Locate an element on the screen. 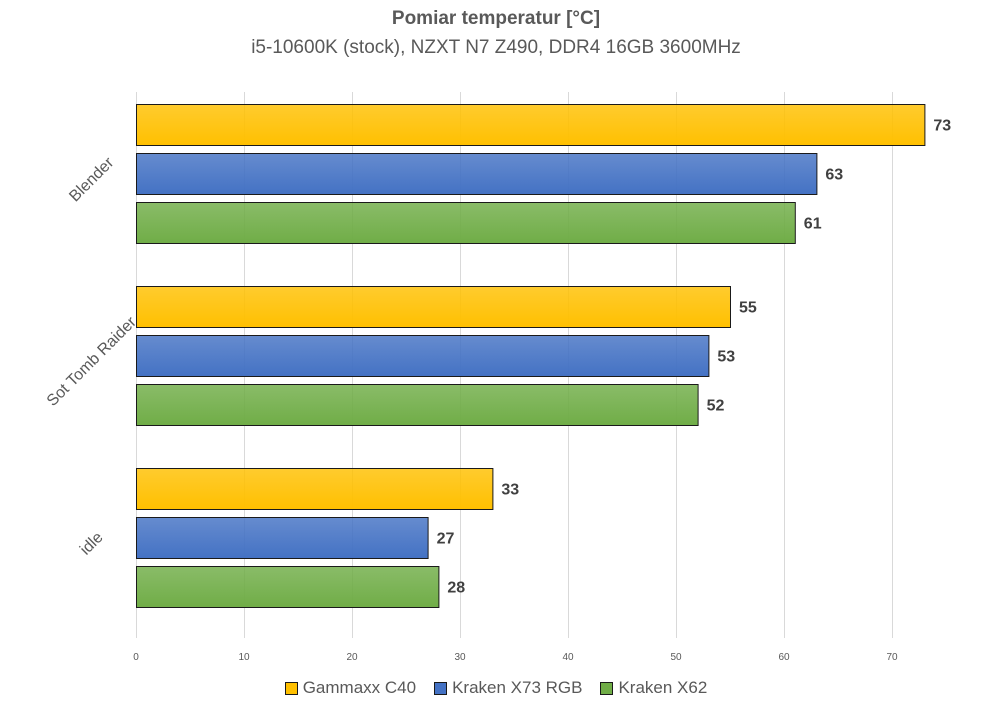 The image size is (992, 713). data-label: 63 is located at coordinates (834, 175).